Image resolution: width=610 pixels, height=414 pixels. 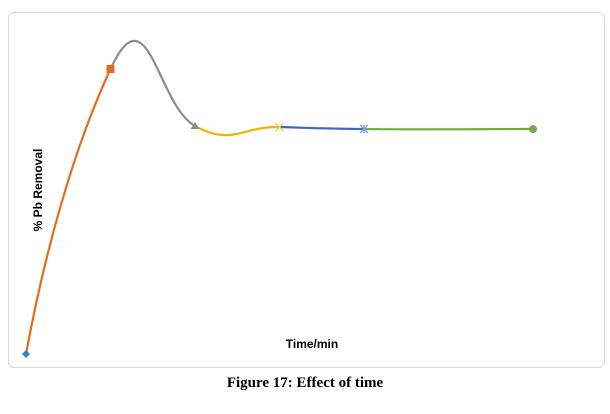 What do you see at coordinates (533, 129) in the screenshot?
I see `data-point-circle-marker` at bounding box center [533, 129].